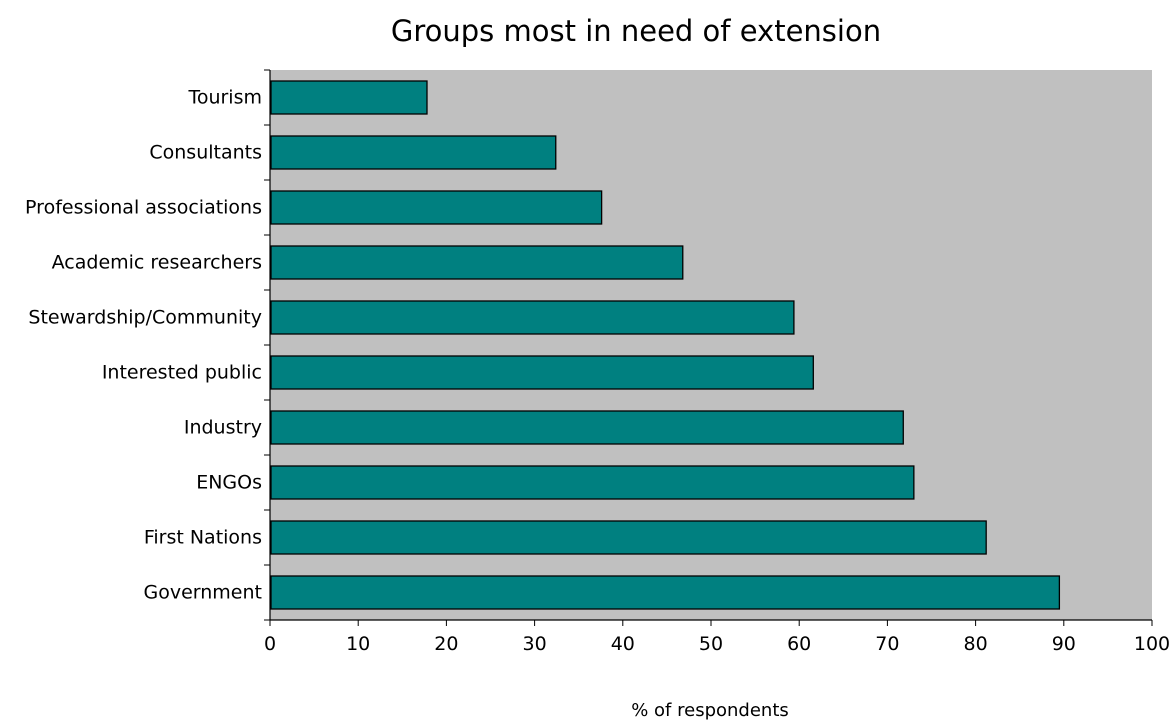 The height and width of the screenshot is (725, 1175). I want to click on x-tick-label-5: 50, so click(711, 644).